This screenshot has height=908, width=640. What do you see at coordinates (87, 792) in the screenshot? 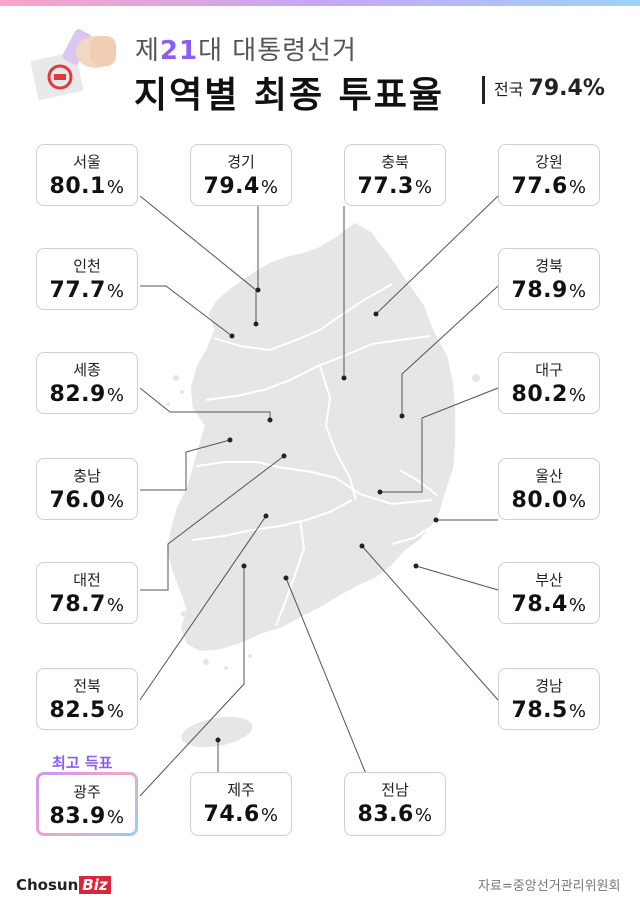
I see `region-name: 광주` at bounding box center [87, 792].